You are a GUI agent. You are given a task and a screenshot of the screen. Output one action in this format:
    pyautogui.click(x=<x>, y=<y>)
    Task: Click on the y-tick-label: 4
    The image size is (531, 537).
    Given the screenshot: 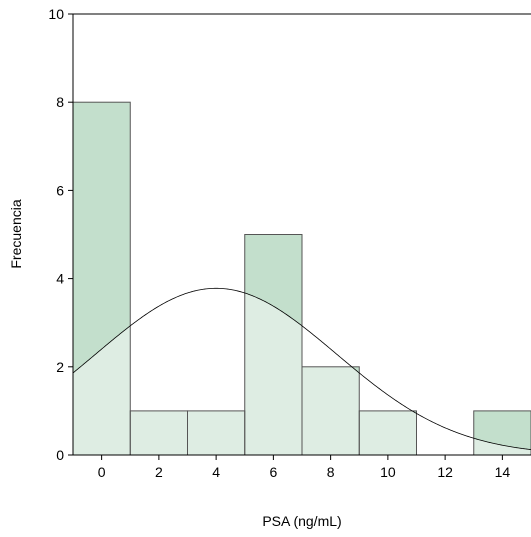 What is the action you would take?
    pyautogui.click(x=60, y=279)
    